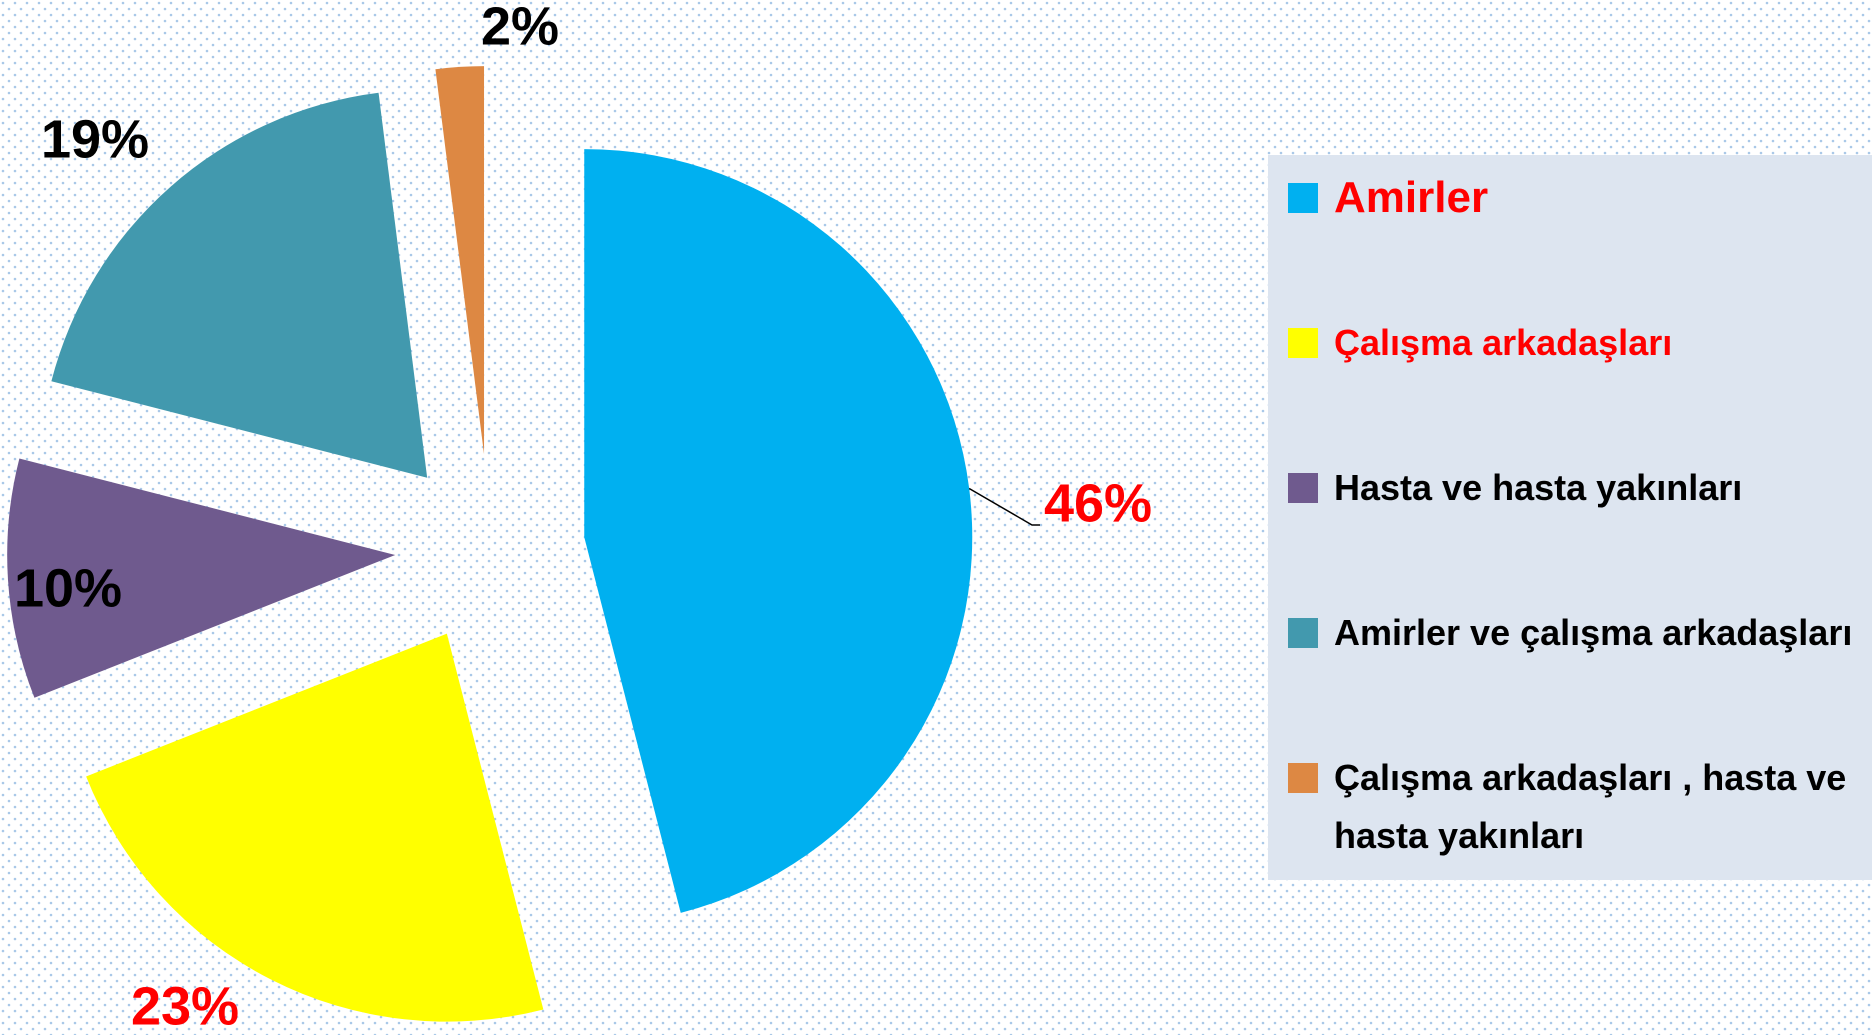 The image size is (1872, 1035). What do you see at coordinates (1593, 632) in the screenshot?
I see `legend-label: Amirler ve çalışma arkadaşları` at bounding box center [1593, 632].